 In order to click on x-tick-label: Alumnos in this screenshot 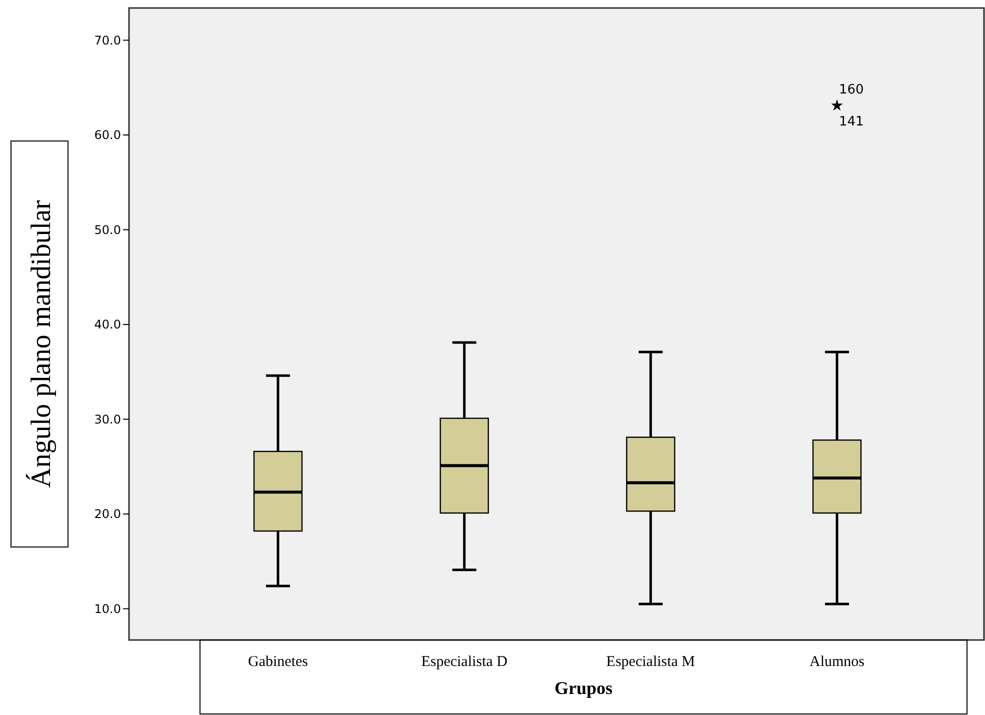, I will do `click(837, 662)`.